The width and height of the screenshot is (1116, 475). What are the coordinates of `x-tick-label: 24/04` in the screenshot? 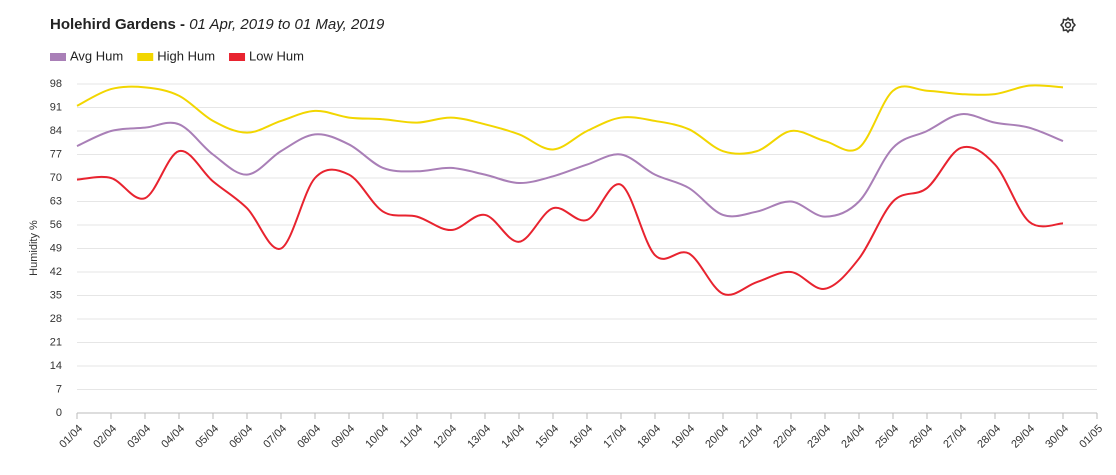 It's located at (853, 437).